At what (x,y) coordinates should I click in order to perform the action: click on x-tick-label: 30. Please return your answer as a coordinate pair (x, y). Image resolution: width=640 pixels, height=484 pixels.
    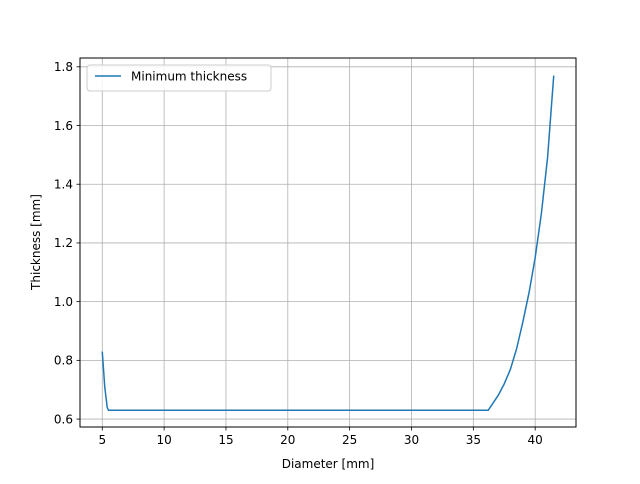
    Looking at the image, I should click on (411, 440).